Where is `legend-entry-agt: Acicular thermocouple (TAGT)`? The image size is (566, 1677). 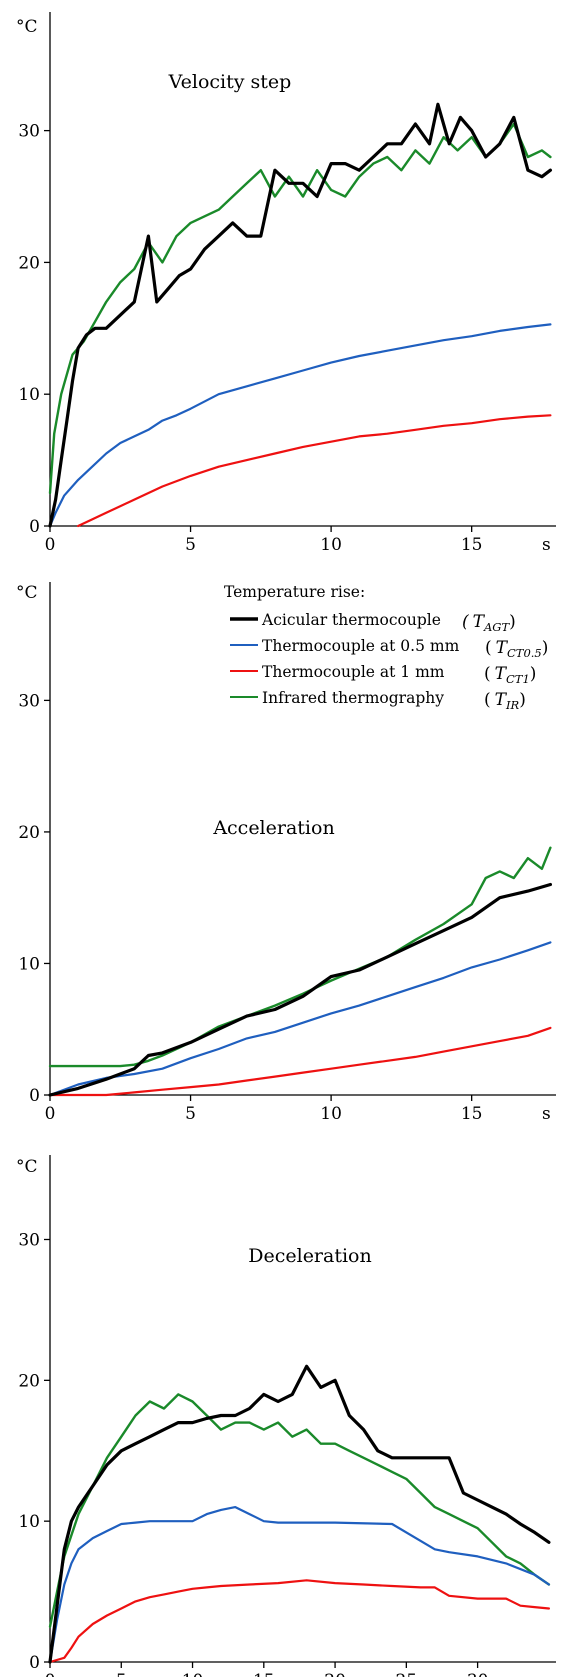
legend-entry-agt: Acicular thermocouple (TAGT) is located at coordinates (373, 622).